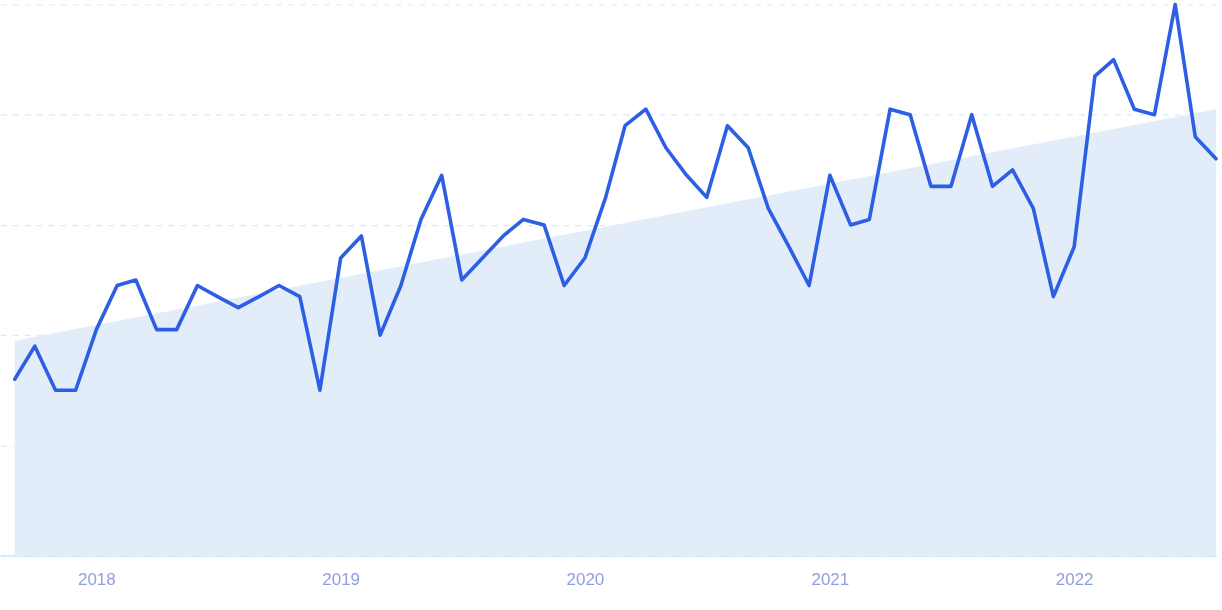 The image size is (1222, 610). Describe the element at coordinates (341, 580) in the screenshot. I see `x-tick-label: 2019` at that location.